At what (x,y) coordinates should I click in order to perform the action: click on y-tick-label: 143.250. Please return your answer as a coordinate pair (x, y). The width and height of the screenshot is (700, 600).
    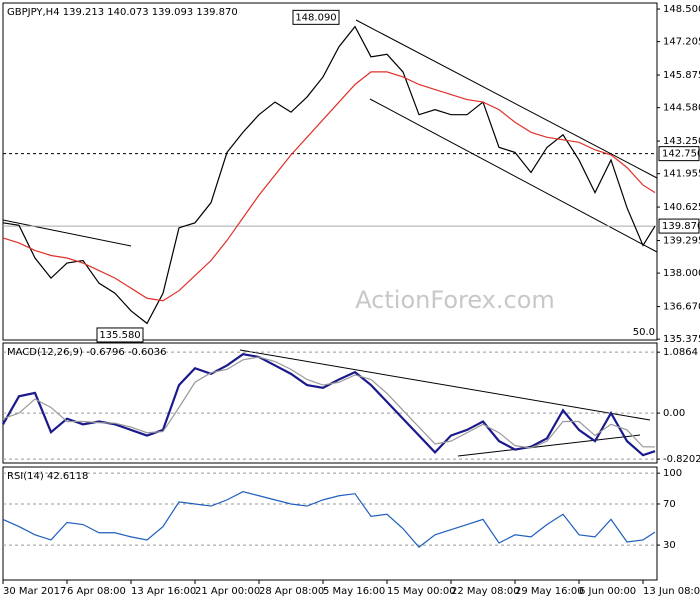
    Looking at the image, I should click on (681, 141).